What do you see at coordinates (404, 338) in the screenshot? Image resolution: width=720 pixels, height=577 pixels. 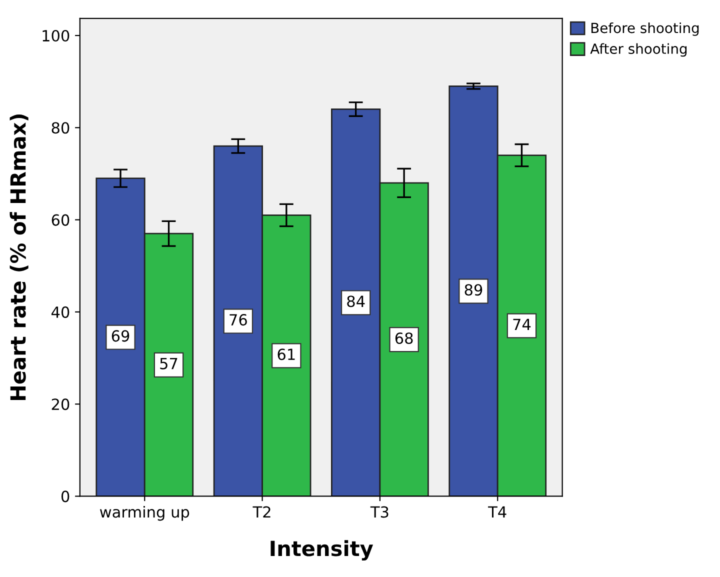 I see `data-label: 68` at bounding box center [404, 338].